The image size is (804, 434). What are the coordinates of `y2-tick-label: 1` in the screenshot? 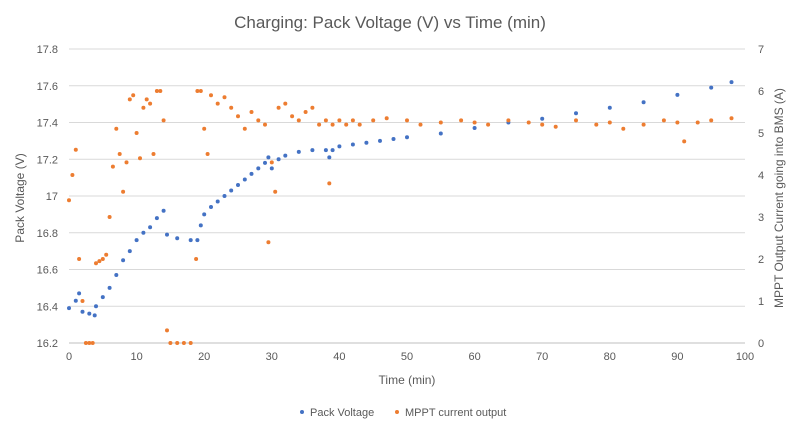 It's located at (761, 302).